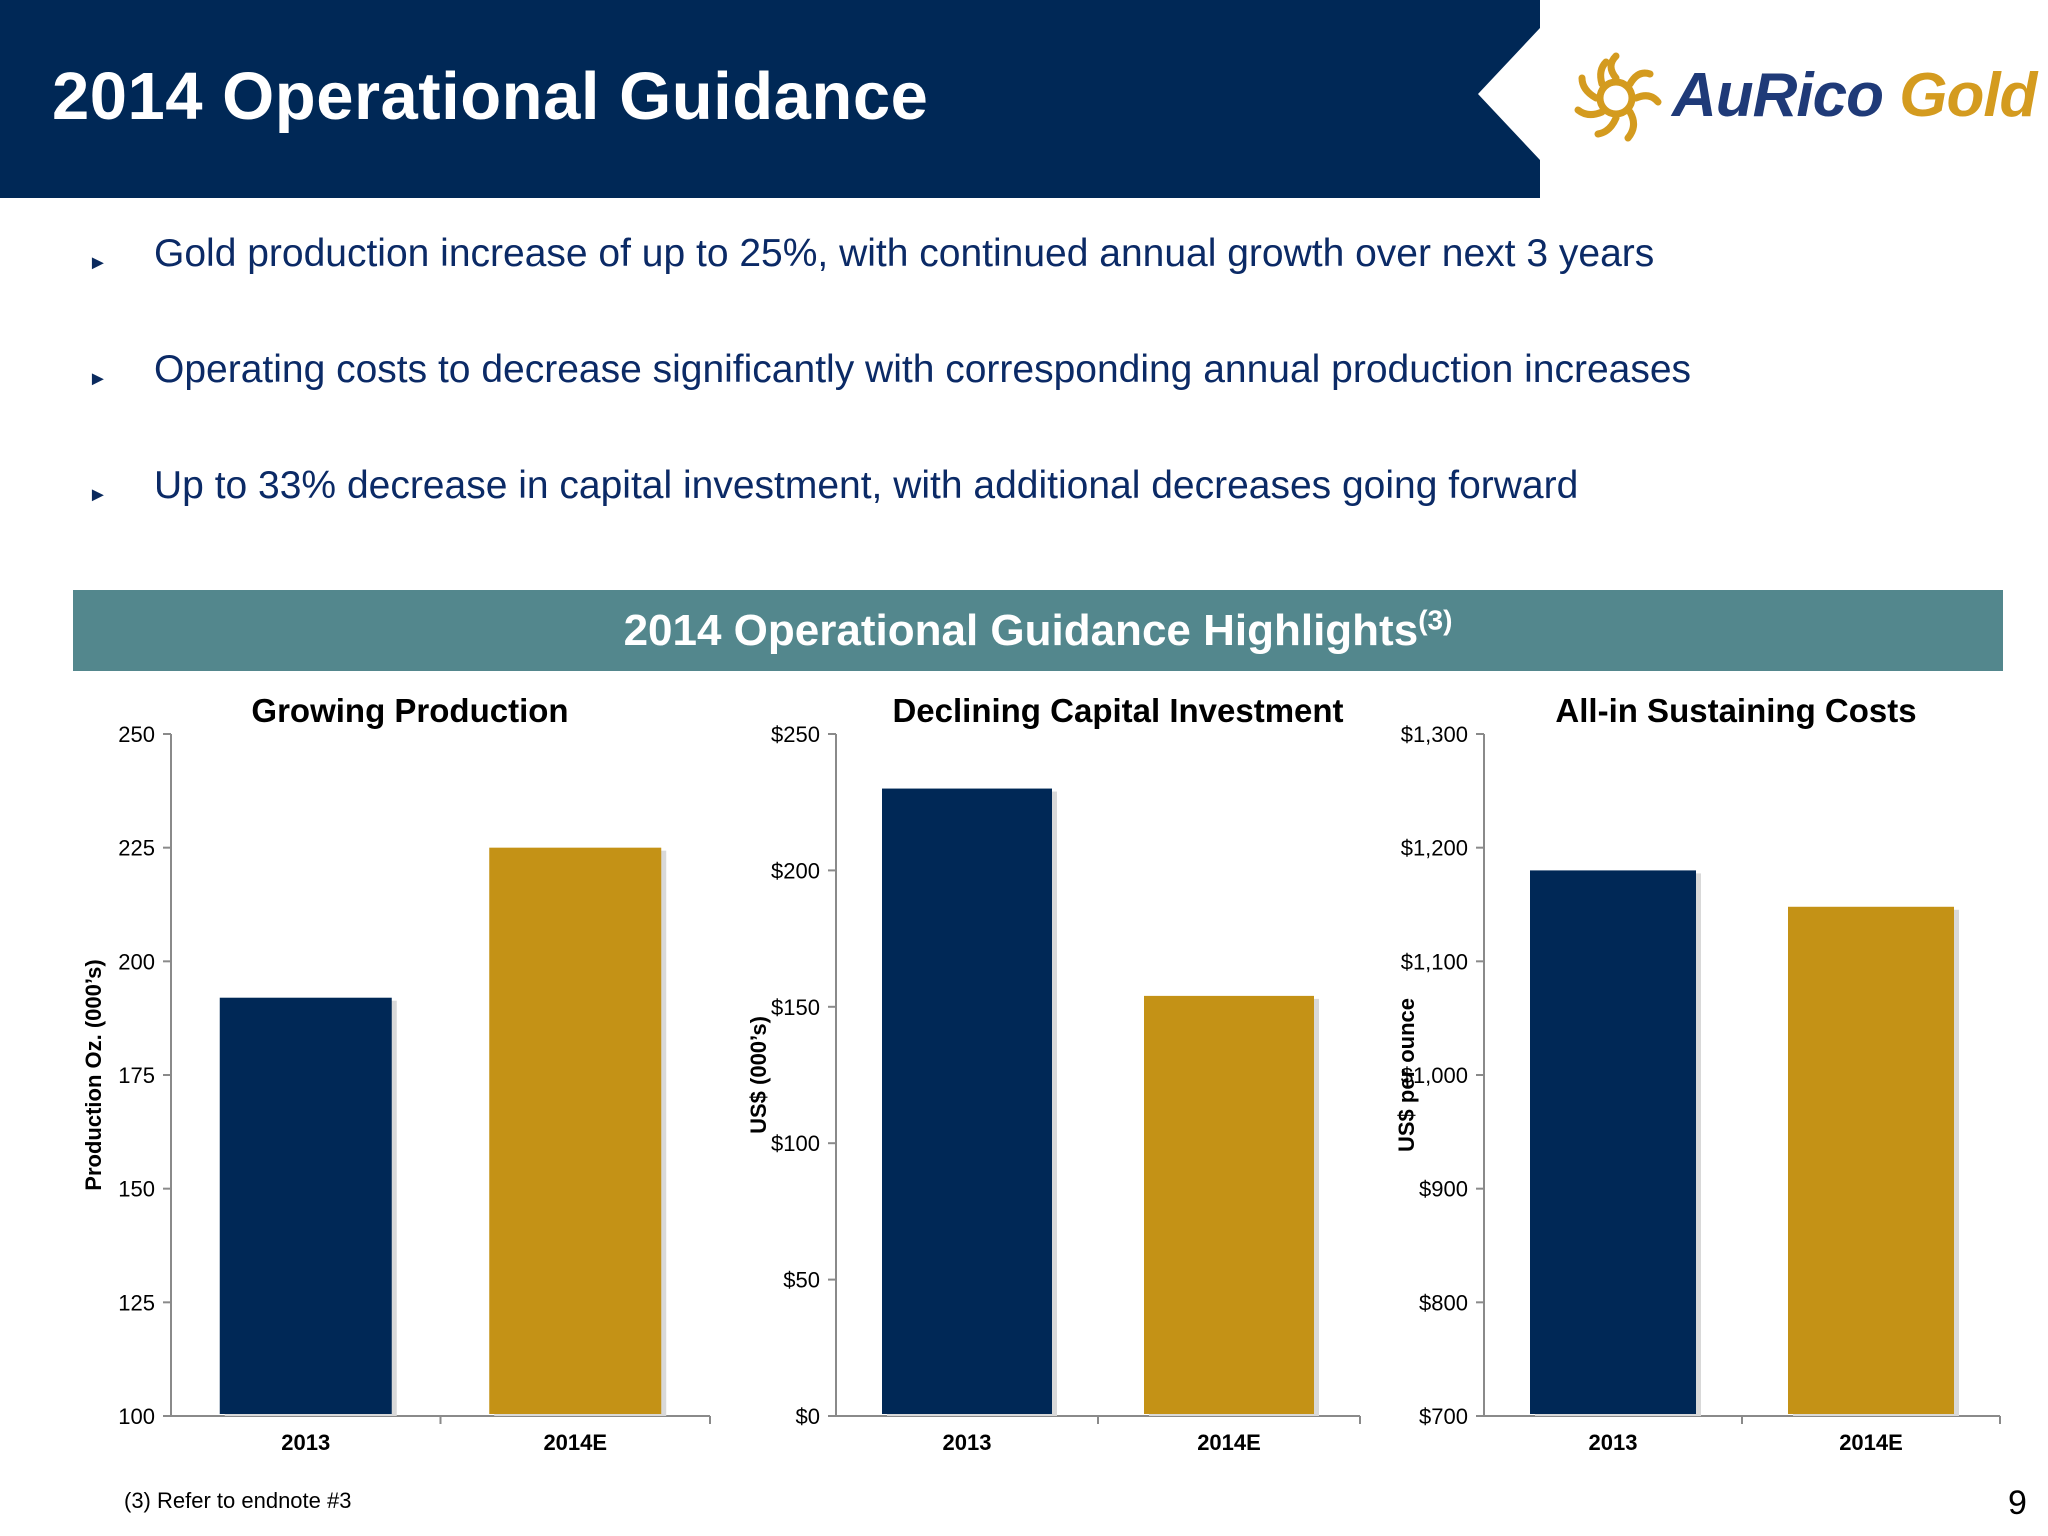 Image resolution: width=2048 pixels, height=1536 pixels. Describe the element at coordinates (795, 1143) in the screenshot. I see `y-tick-label: $100` at that location.